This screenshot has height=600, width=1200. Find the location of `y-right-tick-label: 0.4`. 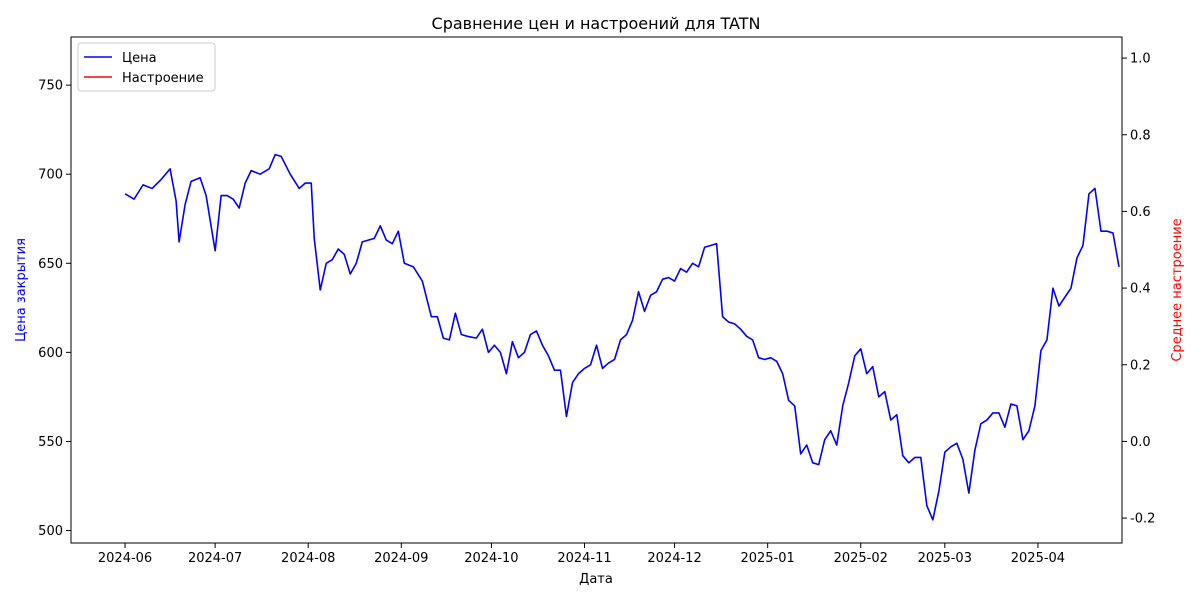

y-right-tick-label: 0.4 is located at coordinates (1140, 289).